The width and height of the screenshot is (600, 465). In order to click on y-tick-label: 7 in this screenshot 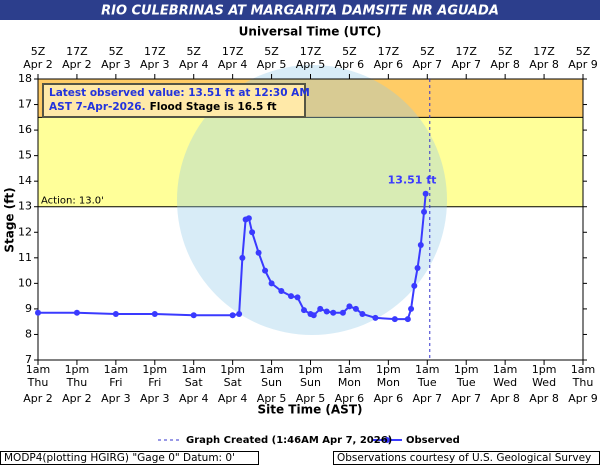, I will do `click(28, 359)`.